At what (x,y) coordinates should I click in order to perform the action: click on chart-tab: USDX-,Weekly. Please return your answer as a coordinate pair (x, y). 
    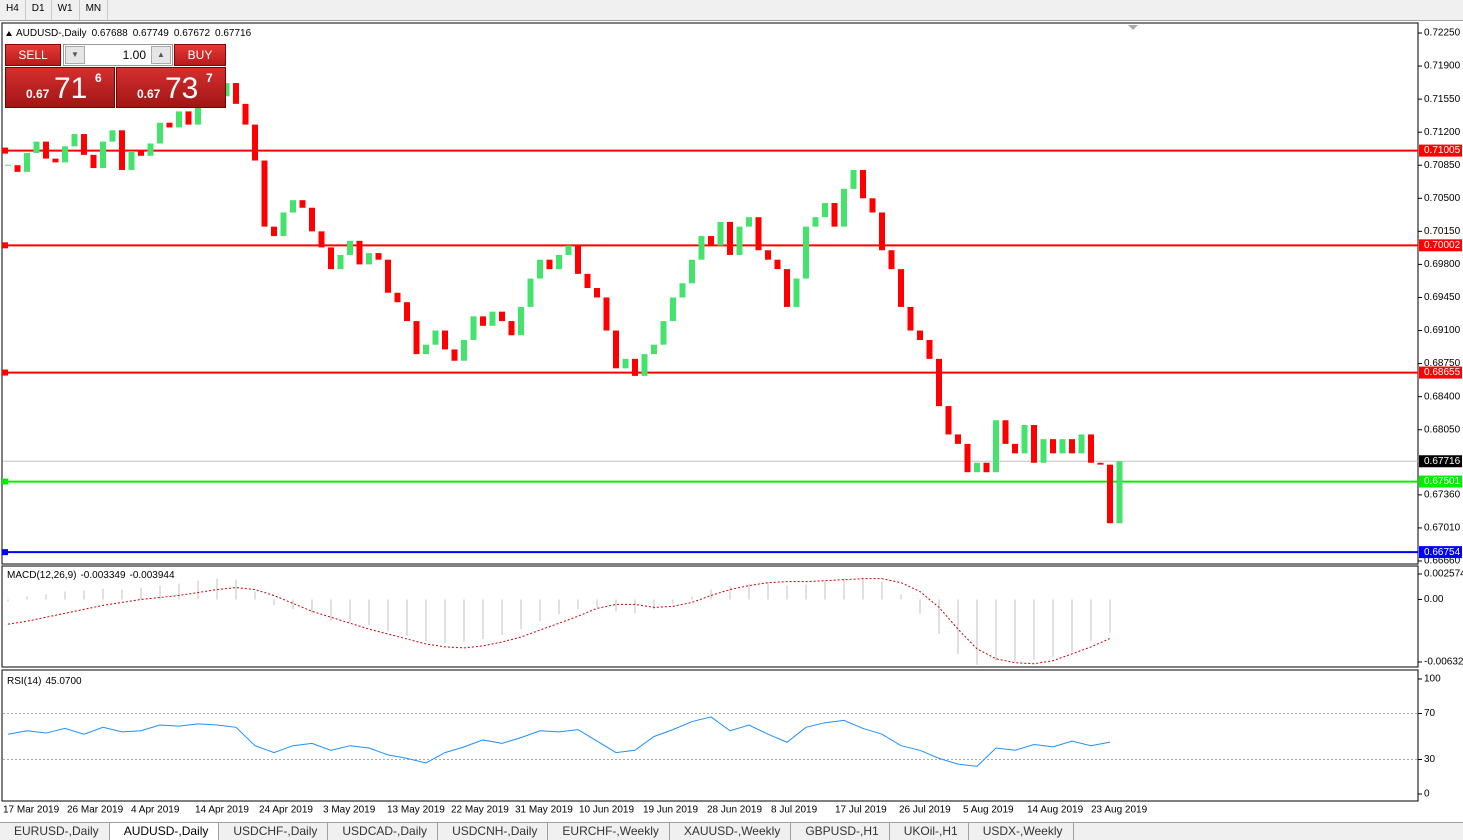
    Looking at the image, I should click on (1021, 831).